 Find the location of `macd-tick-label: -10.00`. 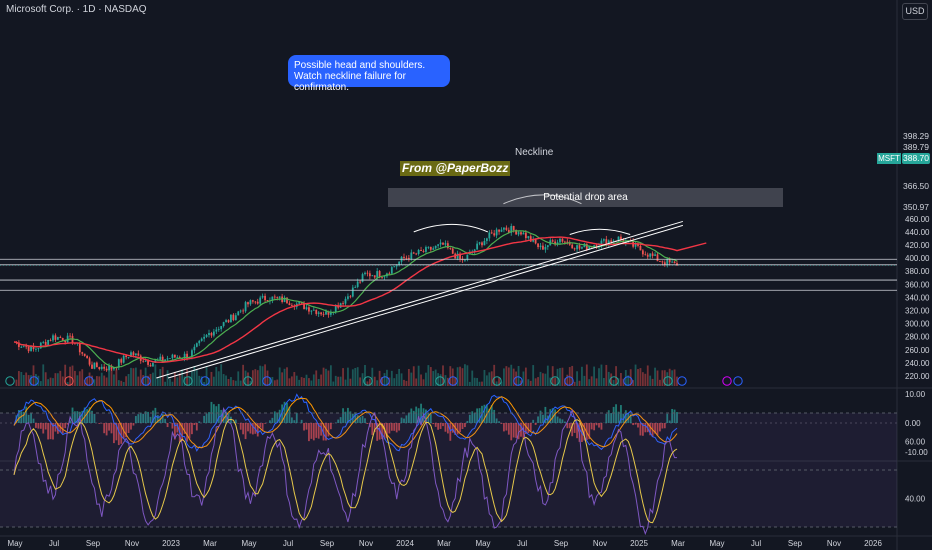

macd-tick-label: -10.00 is located at coordinates (916, 452).